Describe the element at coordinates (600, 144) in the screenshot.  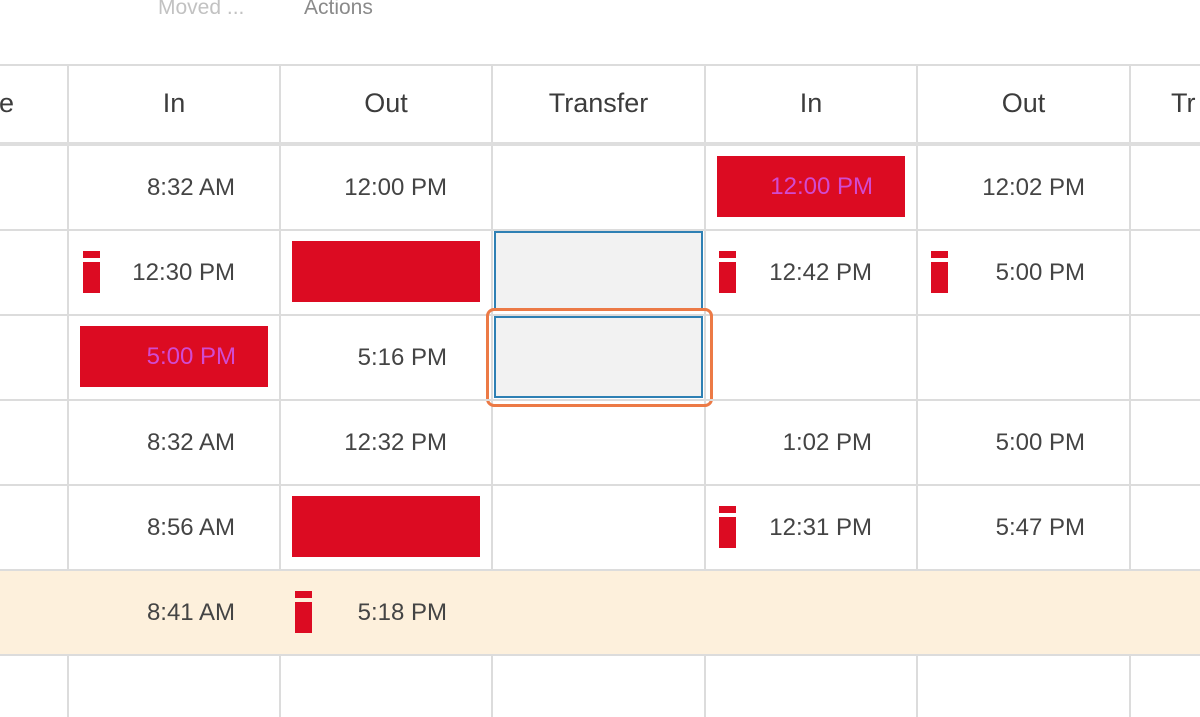
I see `header-separator` at that location.